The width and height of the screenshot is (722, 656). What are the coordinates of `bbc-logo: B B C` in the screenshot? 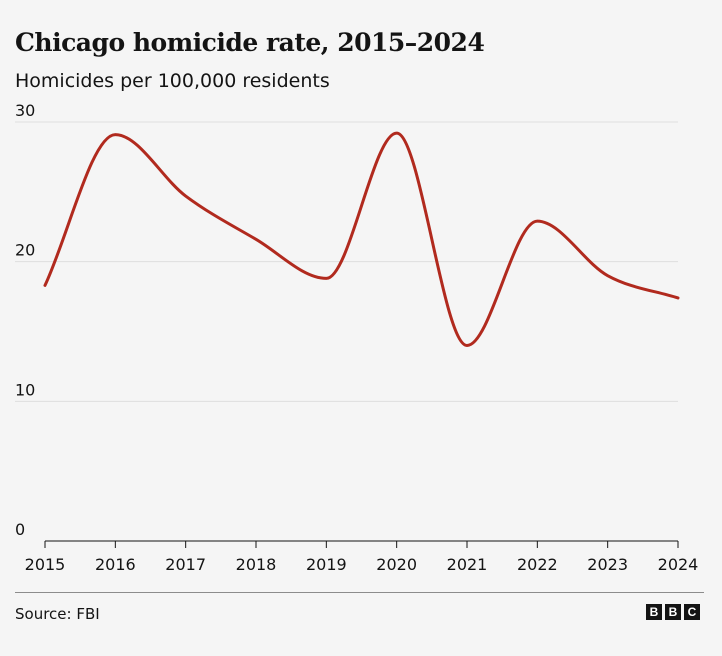 It's located at (673, 612).